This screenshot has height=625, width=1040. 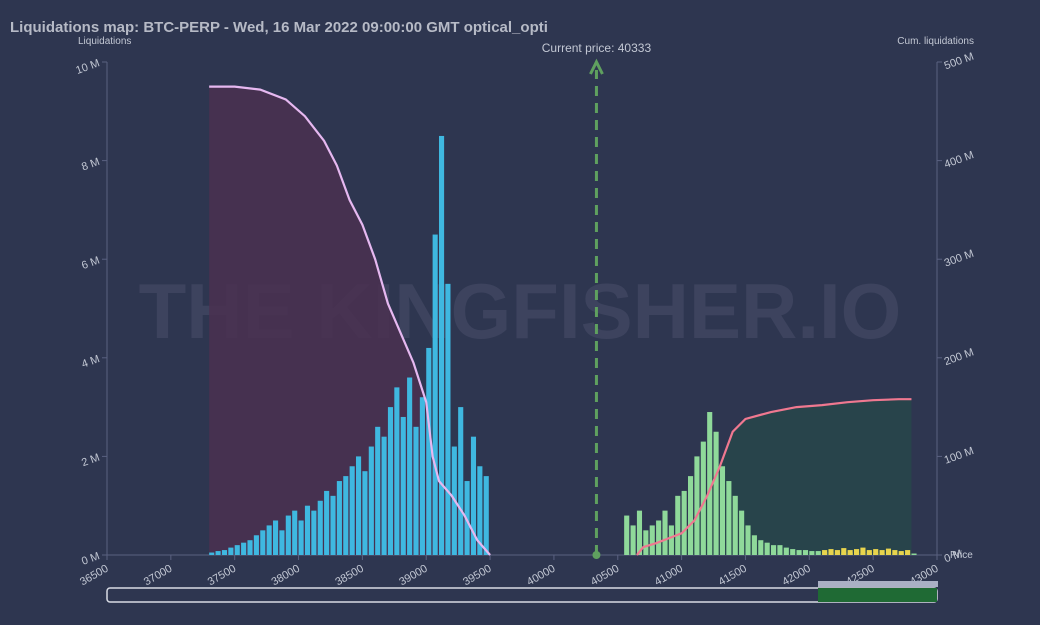 I want to click on y2-axis-title: Cum. liquidations, so click(x=935, y=41).